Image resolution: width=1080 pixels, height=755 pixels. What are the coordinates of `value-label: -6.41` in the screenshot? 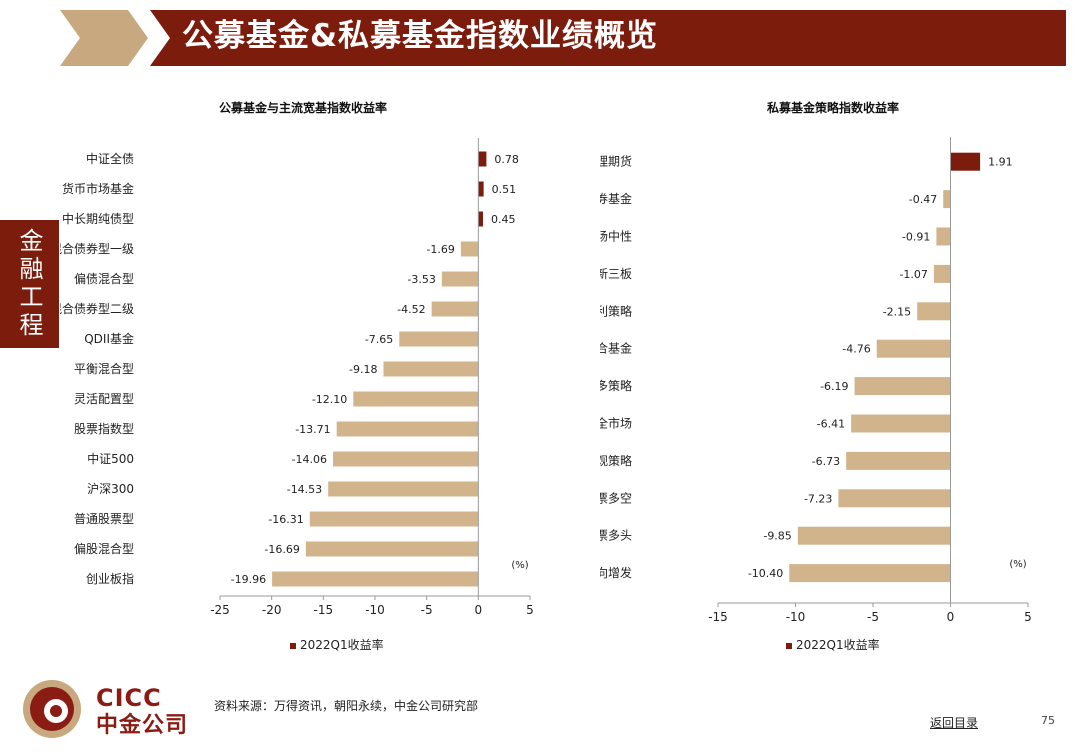 It's located at (831, 424).